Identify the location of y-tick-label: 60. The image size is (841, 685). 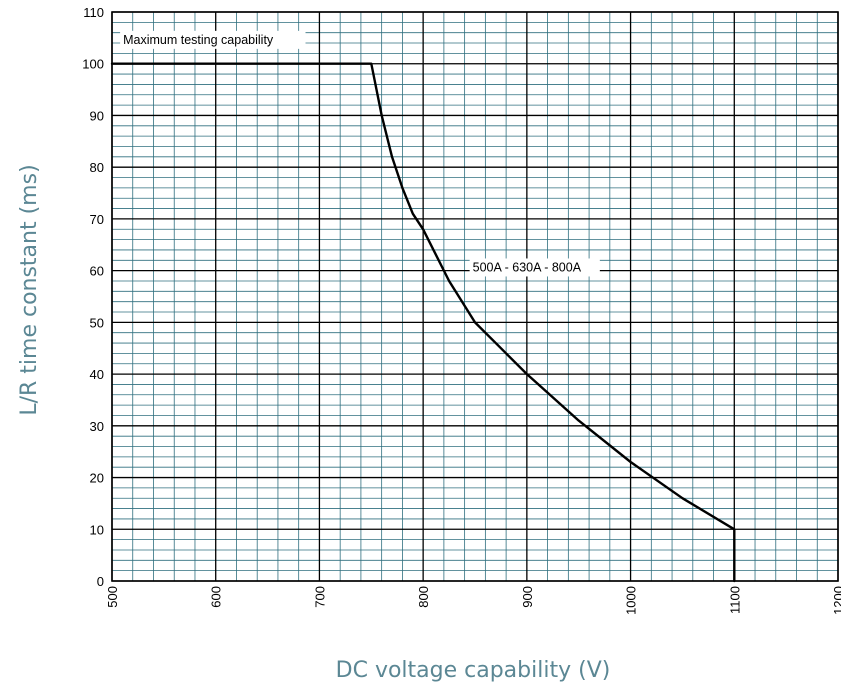
(97, 271).